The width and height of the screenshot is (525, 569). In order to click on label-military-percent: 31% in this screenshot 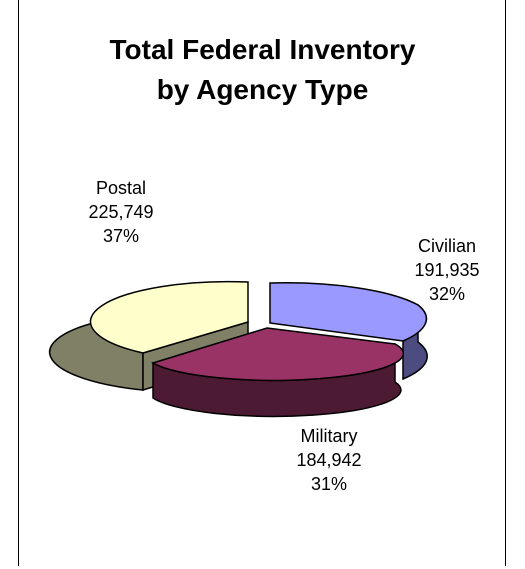, I will do `click(329, 484)`.